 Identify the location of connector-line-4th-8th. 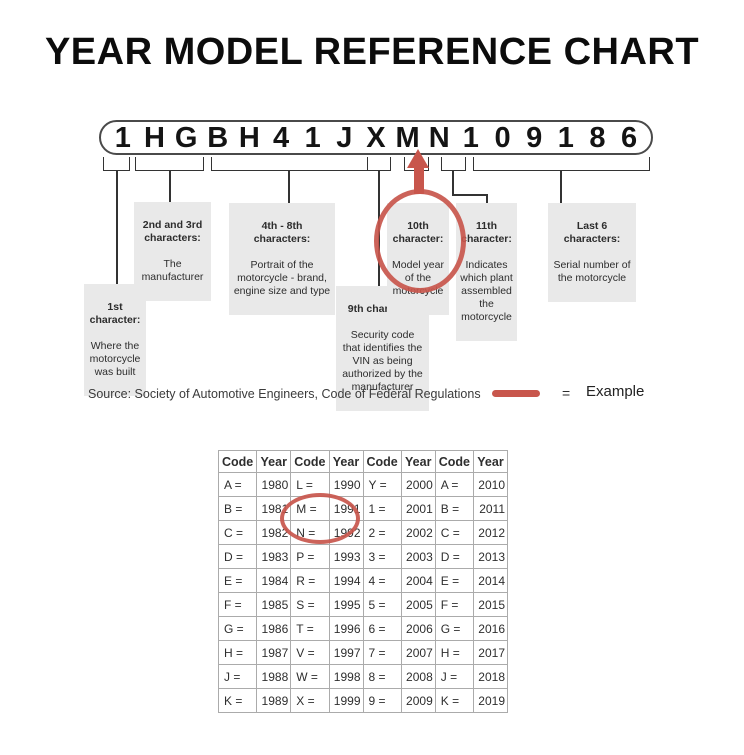
(289, 187).